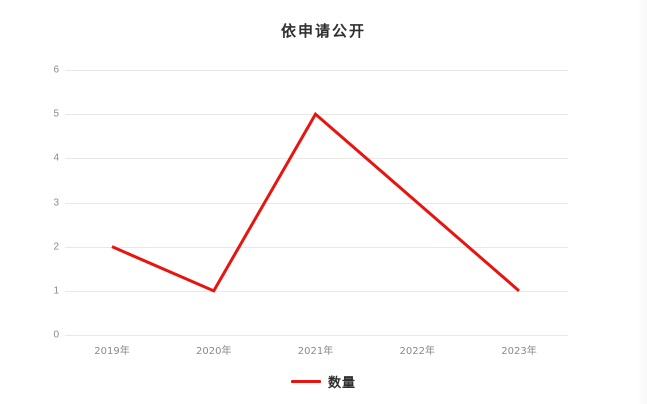 The height and width of the screenshot is (404, 647). Describe the element at coordinates (112, 351) in the screenshot. I see `x-axis-tick-label: 2019年` at that location.